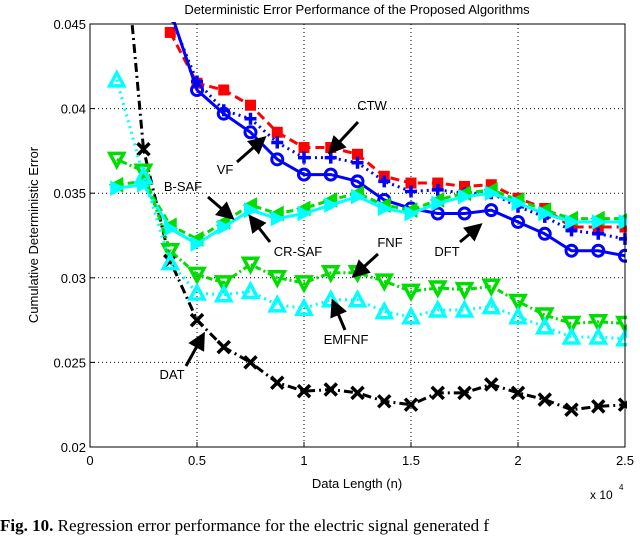 Image resolution: width=640 pixels, height=536 pixels. What do you see at coordinates (69, 193) in the screenshot?
I see `y-tick-label: 0.035` at bounding box center [69, 193].